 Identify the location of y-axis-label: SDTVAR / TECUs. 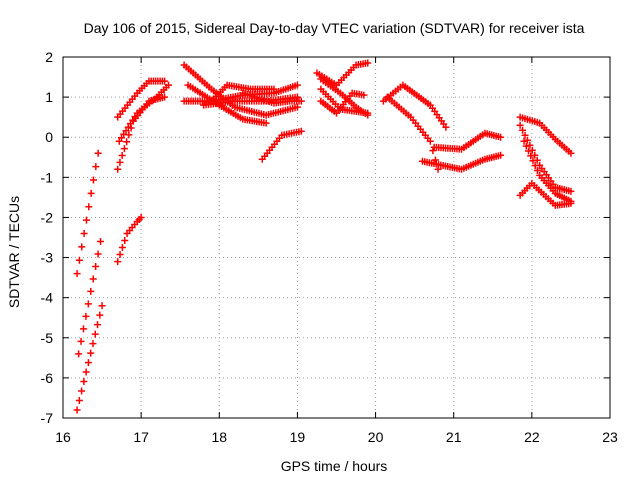
(14, 252).